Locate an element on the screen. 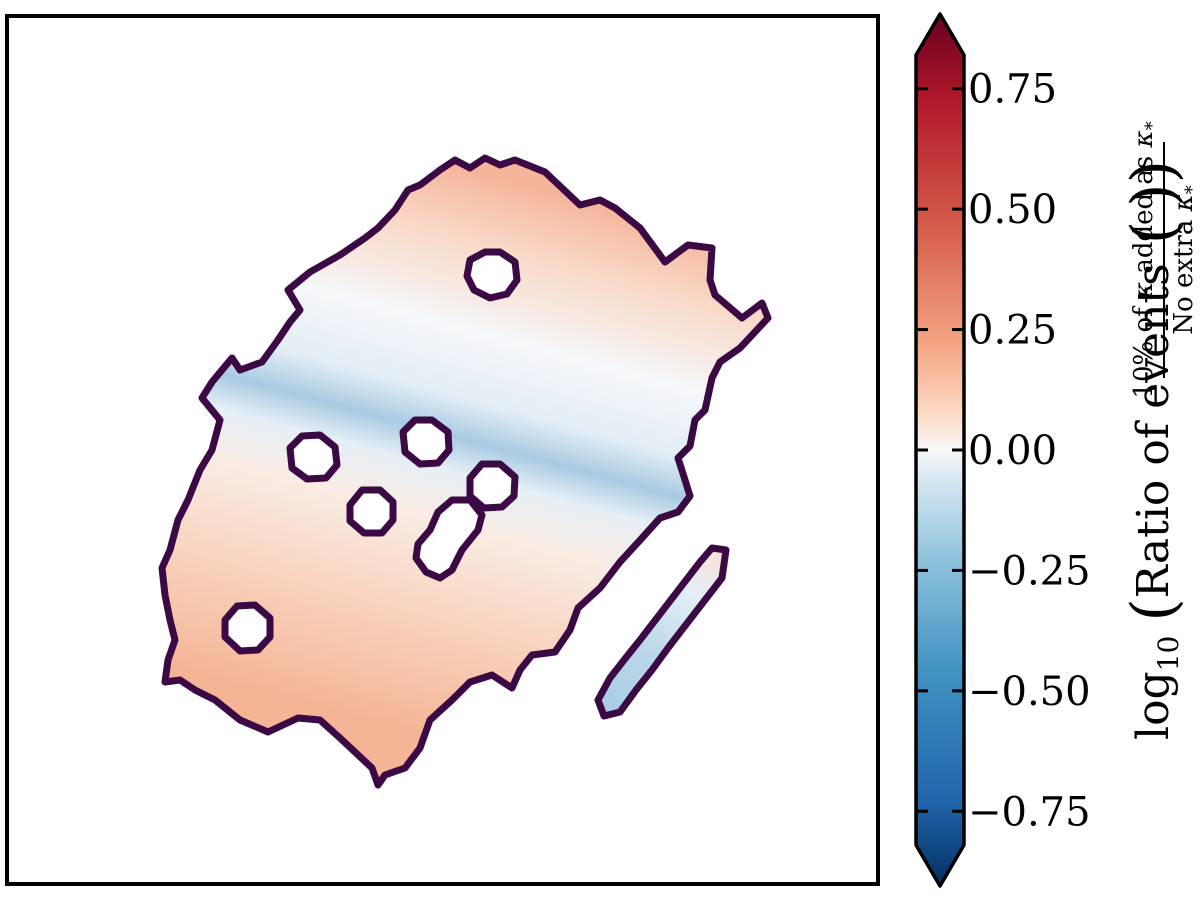 This screenshot has width=1200, height=900. svg-text:log10 (Ratio of events (: log10 (Ratio of events ( )) is located at coordinates (1154, 450).